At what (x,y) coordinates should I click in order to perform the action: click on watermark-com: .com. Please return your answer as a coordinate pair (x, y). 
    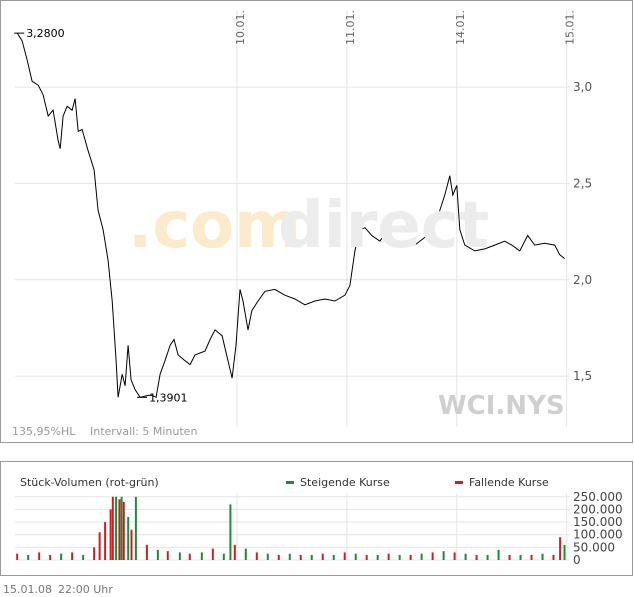
    Looking at the image, I should click on (214, 226).